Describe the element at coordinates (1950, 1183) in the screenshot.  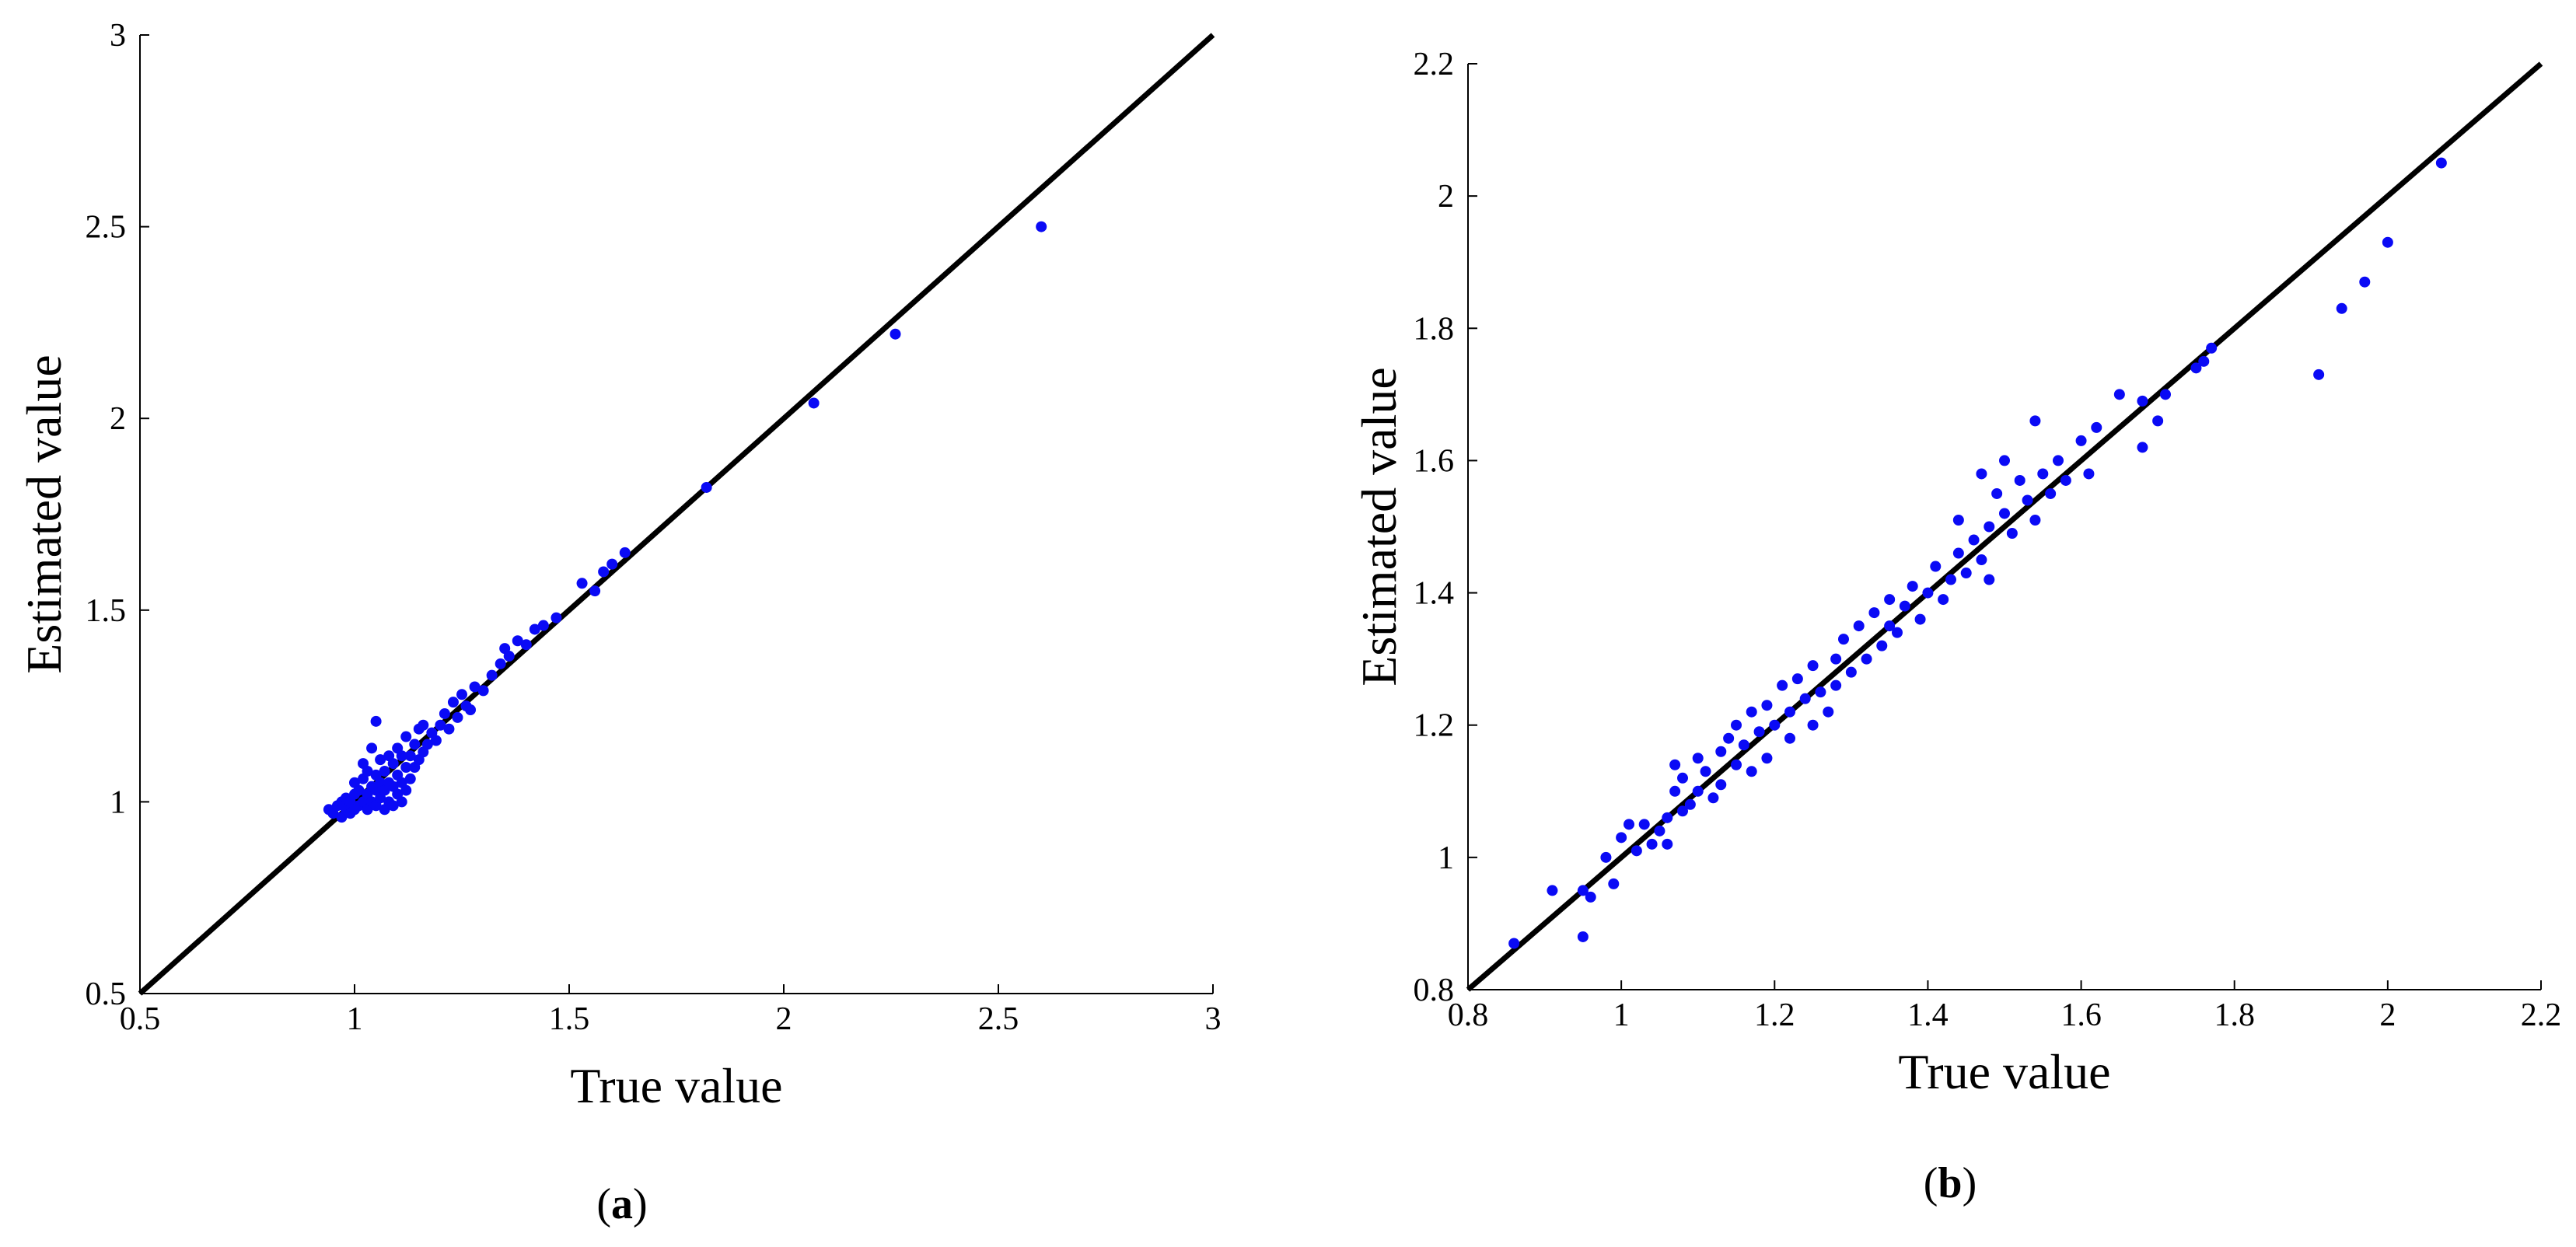
I see `panel-b-label: (b)` at that location.